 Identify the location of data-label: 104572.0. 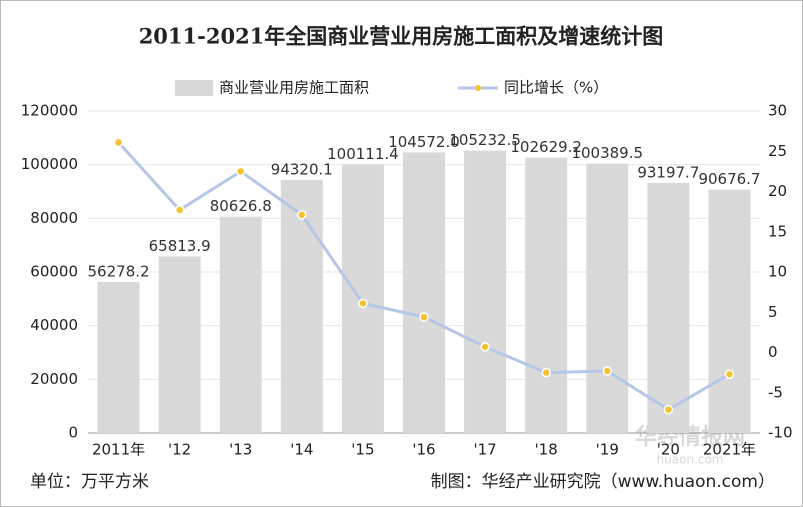
(424, 142).